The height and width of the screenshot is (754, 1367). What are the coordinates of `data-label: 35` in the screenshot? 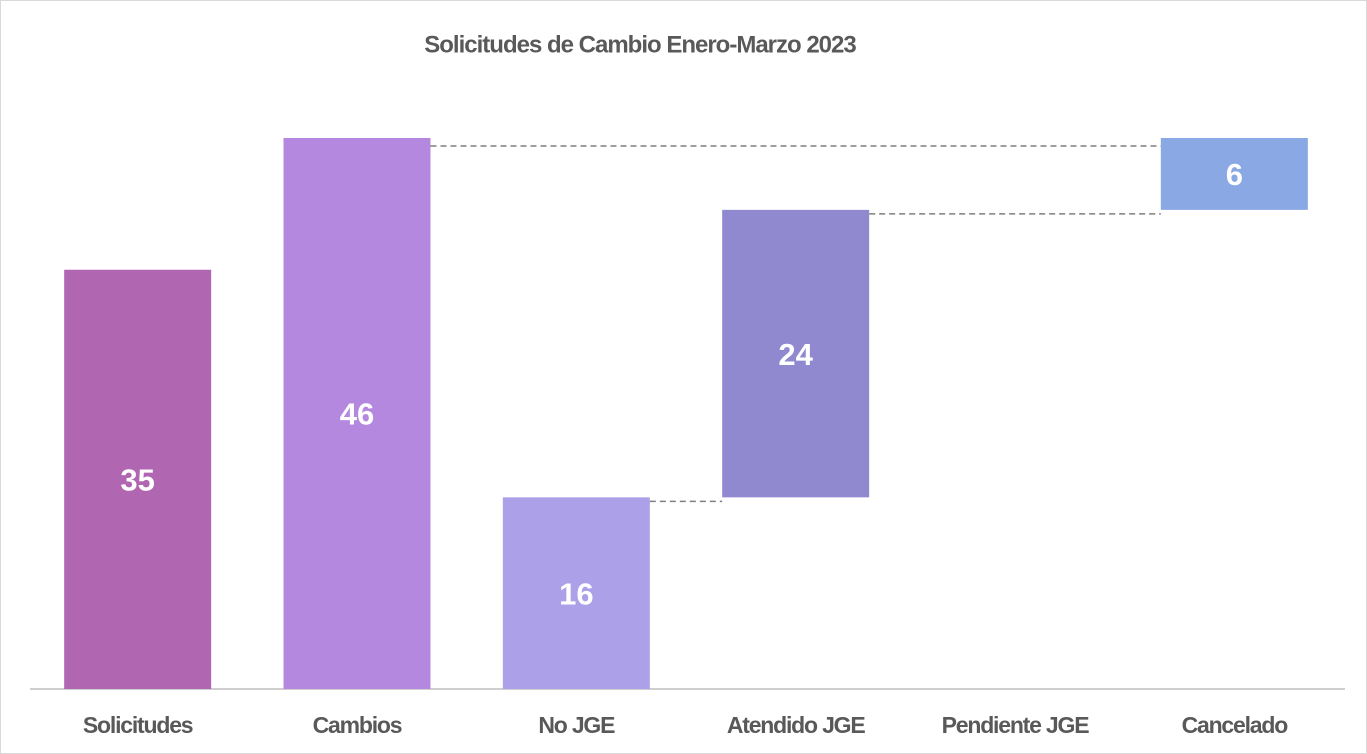 It's located at (137, 480).